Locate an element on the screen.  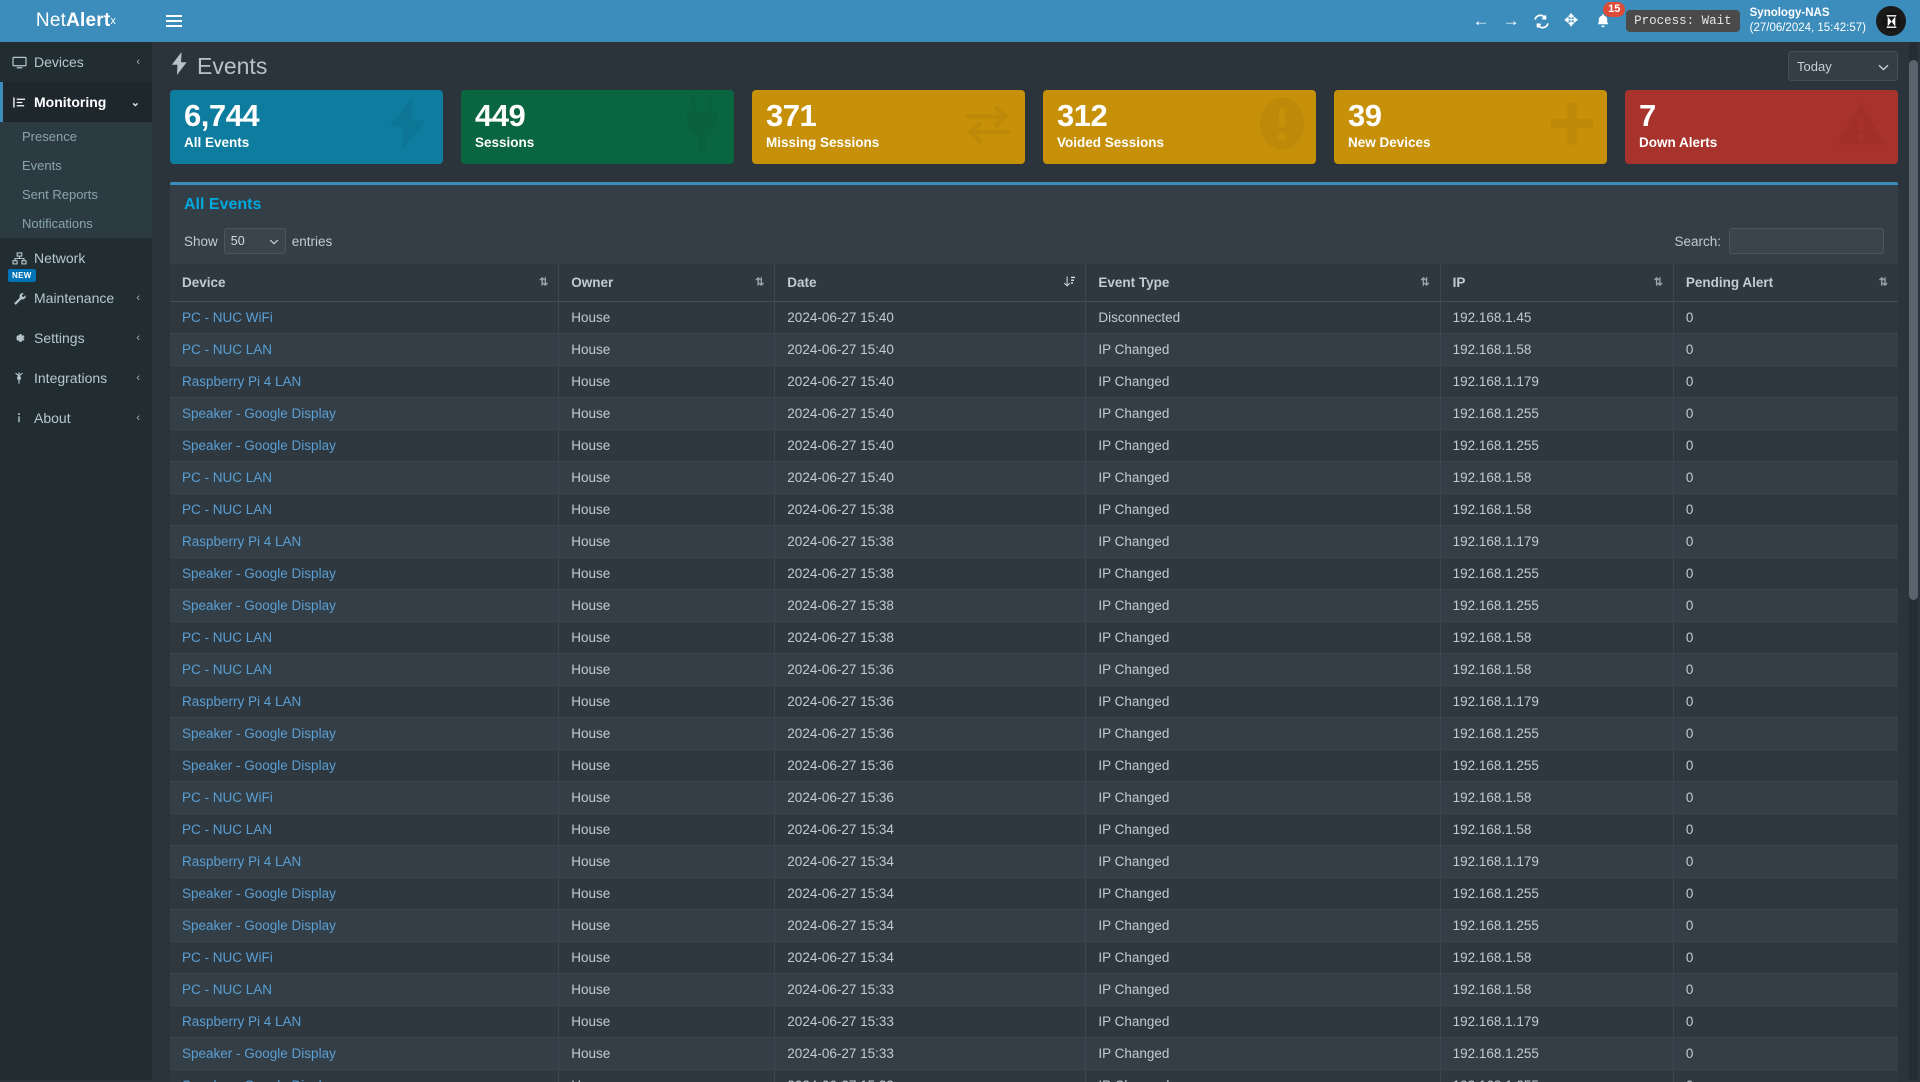
column-header-device: Device ⇅ is located at coordinates (364, 283).